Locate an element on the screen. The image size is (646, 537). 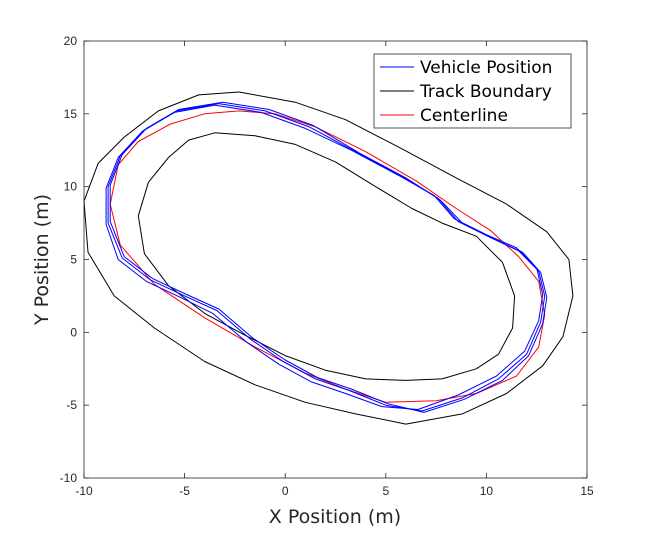
x-axis-label: X Position (m) is located at coordinates (335, 517).